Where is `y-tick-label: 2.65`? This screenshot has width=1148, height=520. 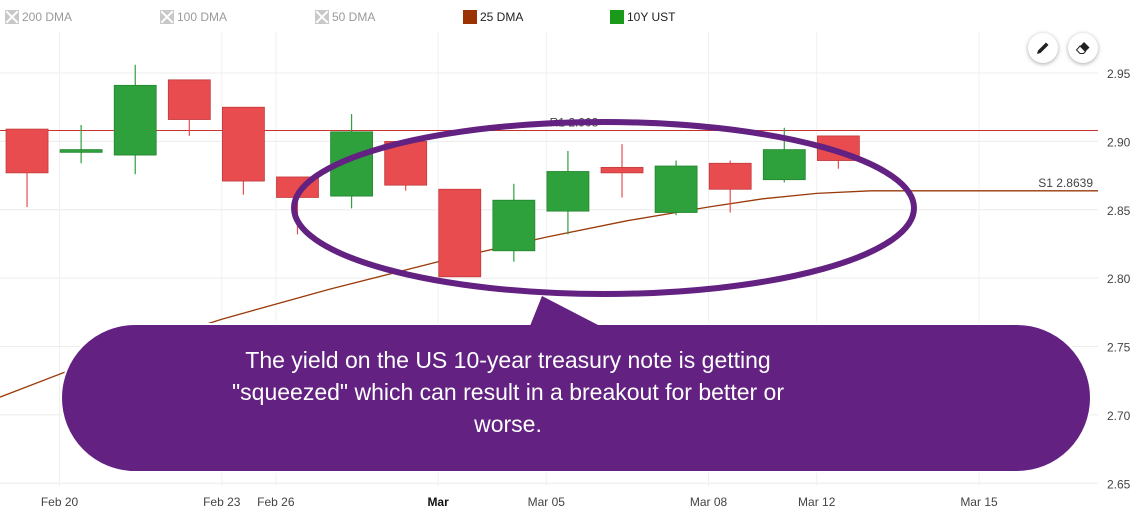 y-tick-label: 2.65 is located at coordinates (1119, 484).